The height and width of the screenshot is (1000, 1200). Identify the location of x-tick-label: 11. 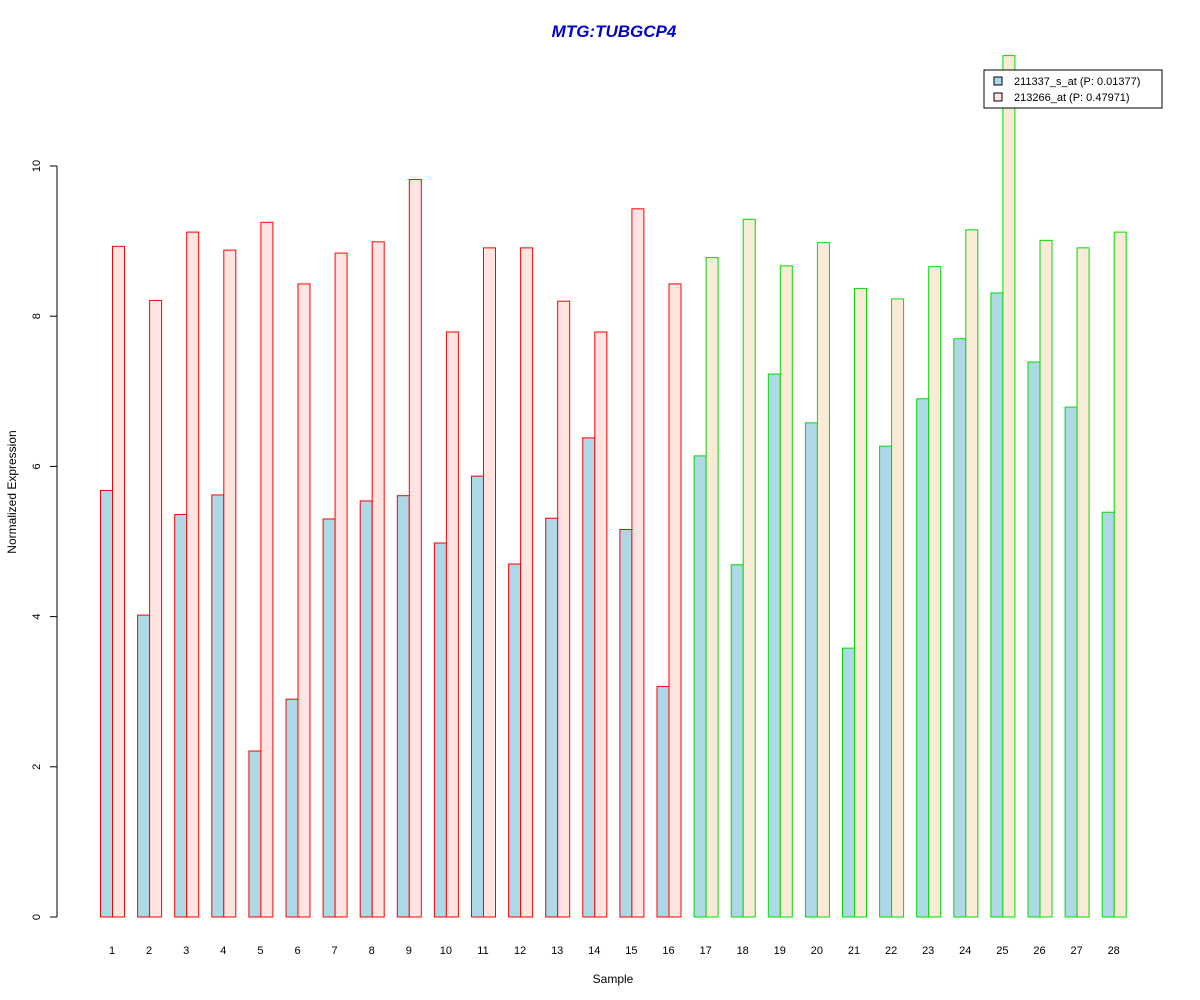
(482, 951).